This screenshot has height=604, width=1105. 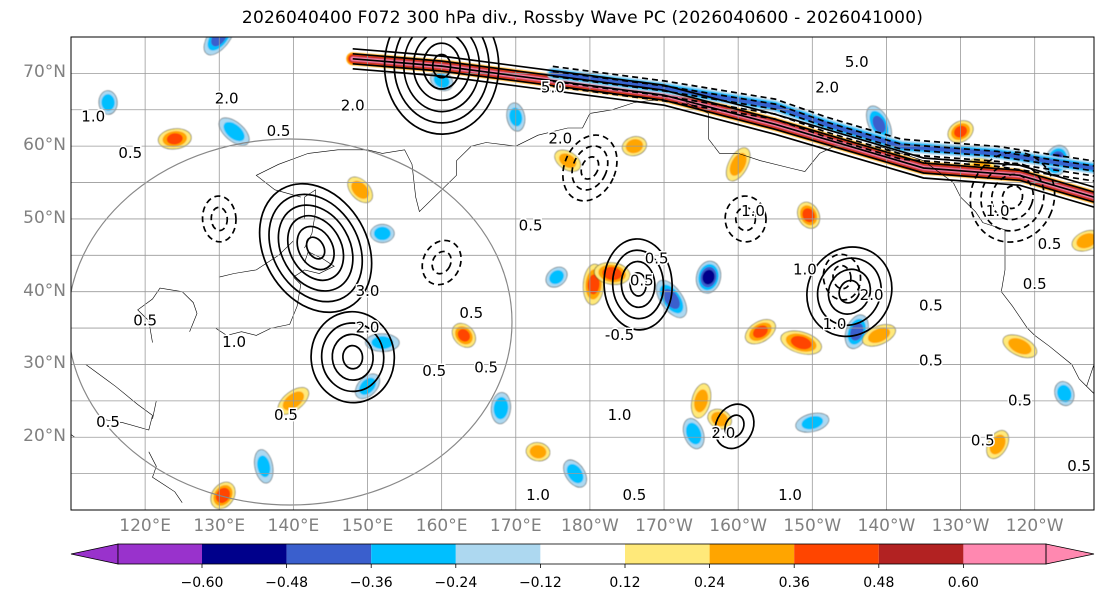 I want to click on latitude-tick-label: 60°N, so click(x=44, y=145).